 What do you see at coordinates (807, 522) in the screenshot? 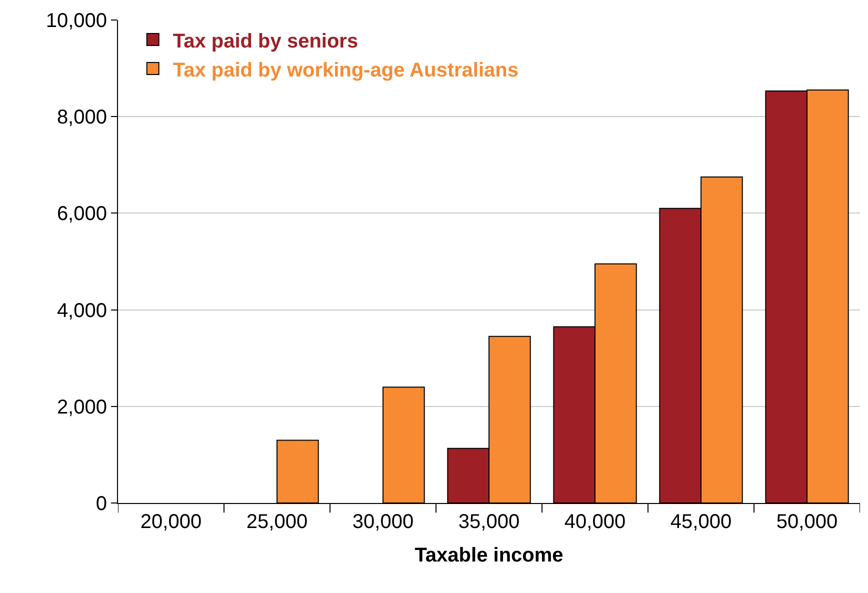
I see `x-tick-label: 50,000` at bounding box center [807, 522].